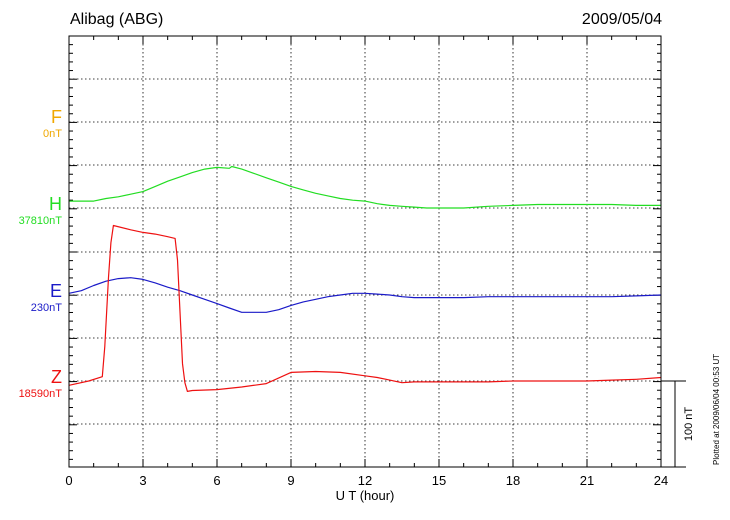  Describe the element at coordinates (439, 480) in the screenshot. I see `x-tick-label: 15` at that location.